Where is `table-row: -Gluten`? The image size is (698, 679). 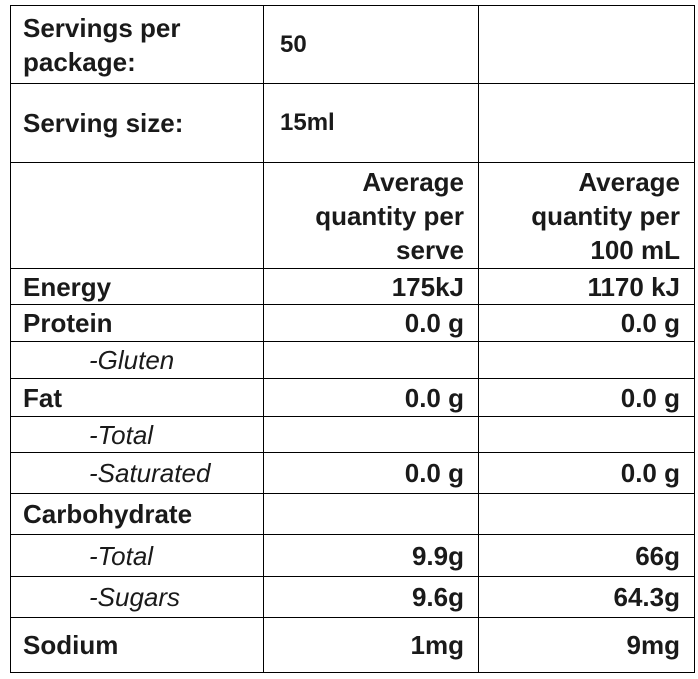 table-row: -Gluten is located at coordinates (352, 360).